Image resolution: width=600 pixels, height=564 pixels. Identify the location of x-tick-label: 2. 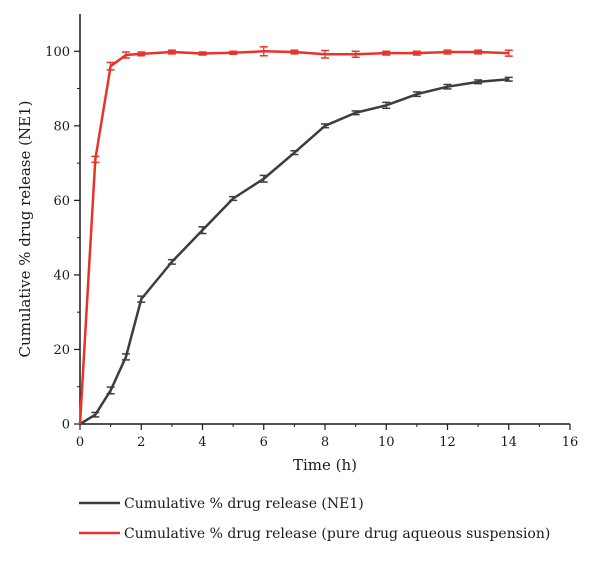
(141, 442).